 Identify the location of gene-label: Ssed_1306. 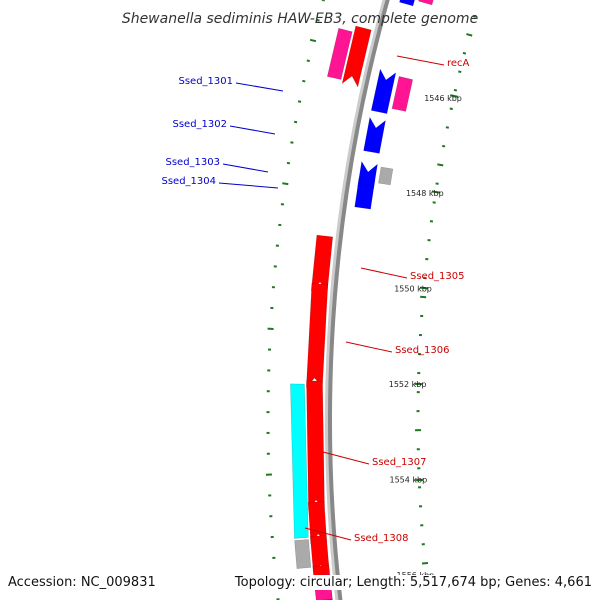
(422, 350).